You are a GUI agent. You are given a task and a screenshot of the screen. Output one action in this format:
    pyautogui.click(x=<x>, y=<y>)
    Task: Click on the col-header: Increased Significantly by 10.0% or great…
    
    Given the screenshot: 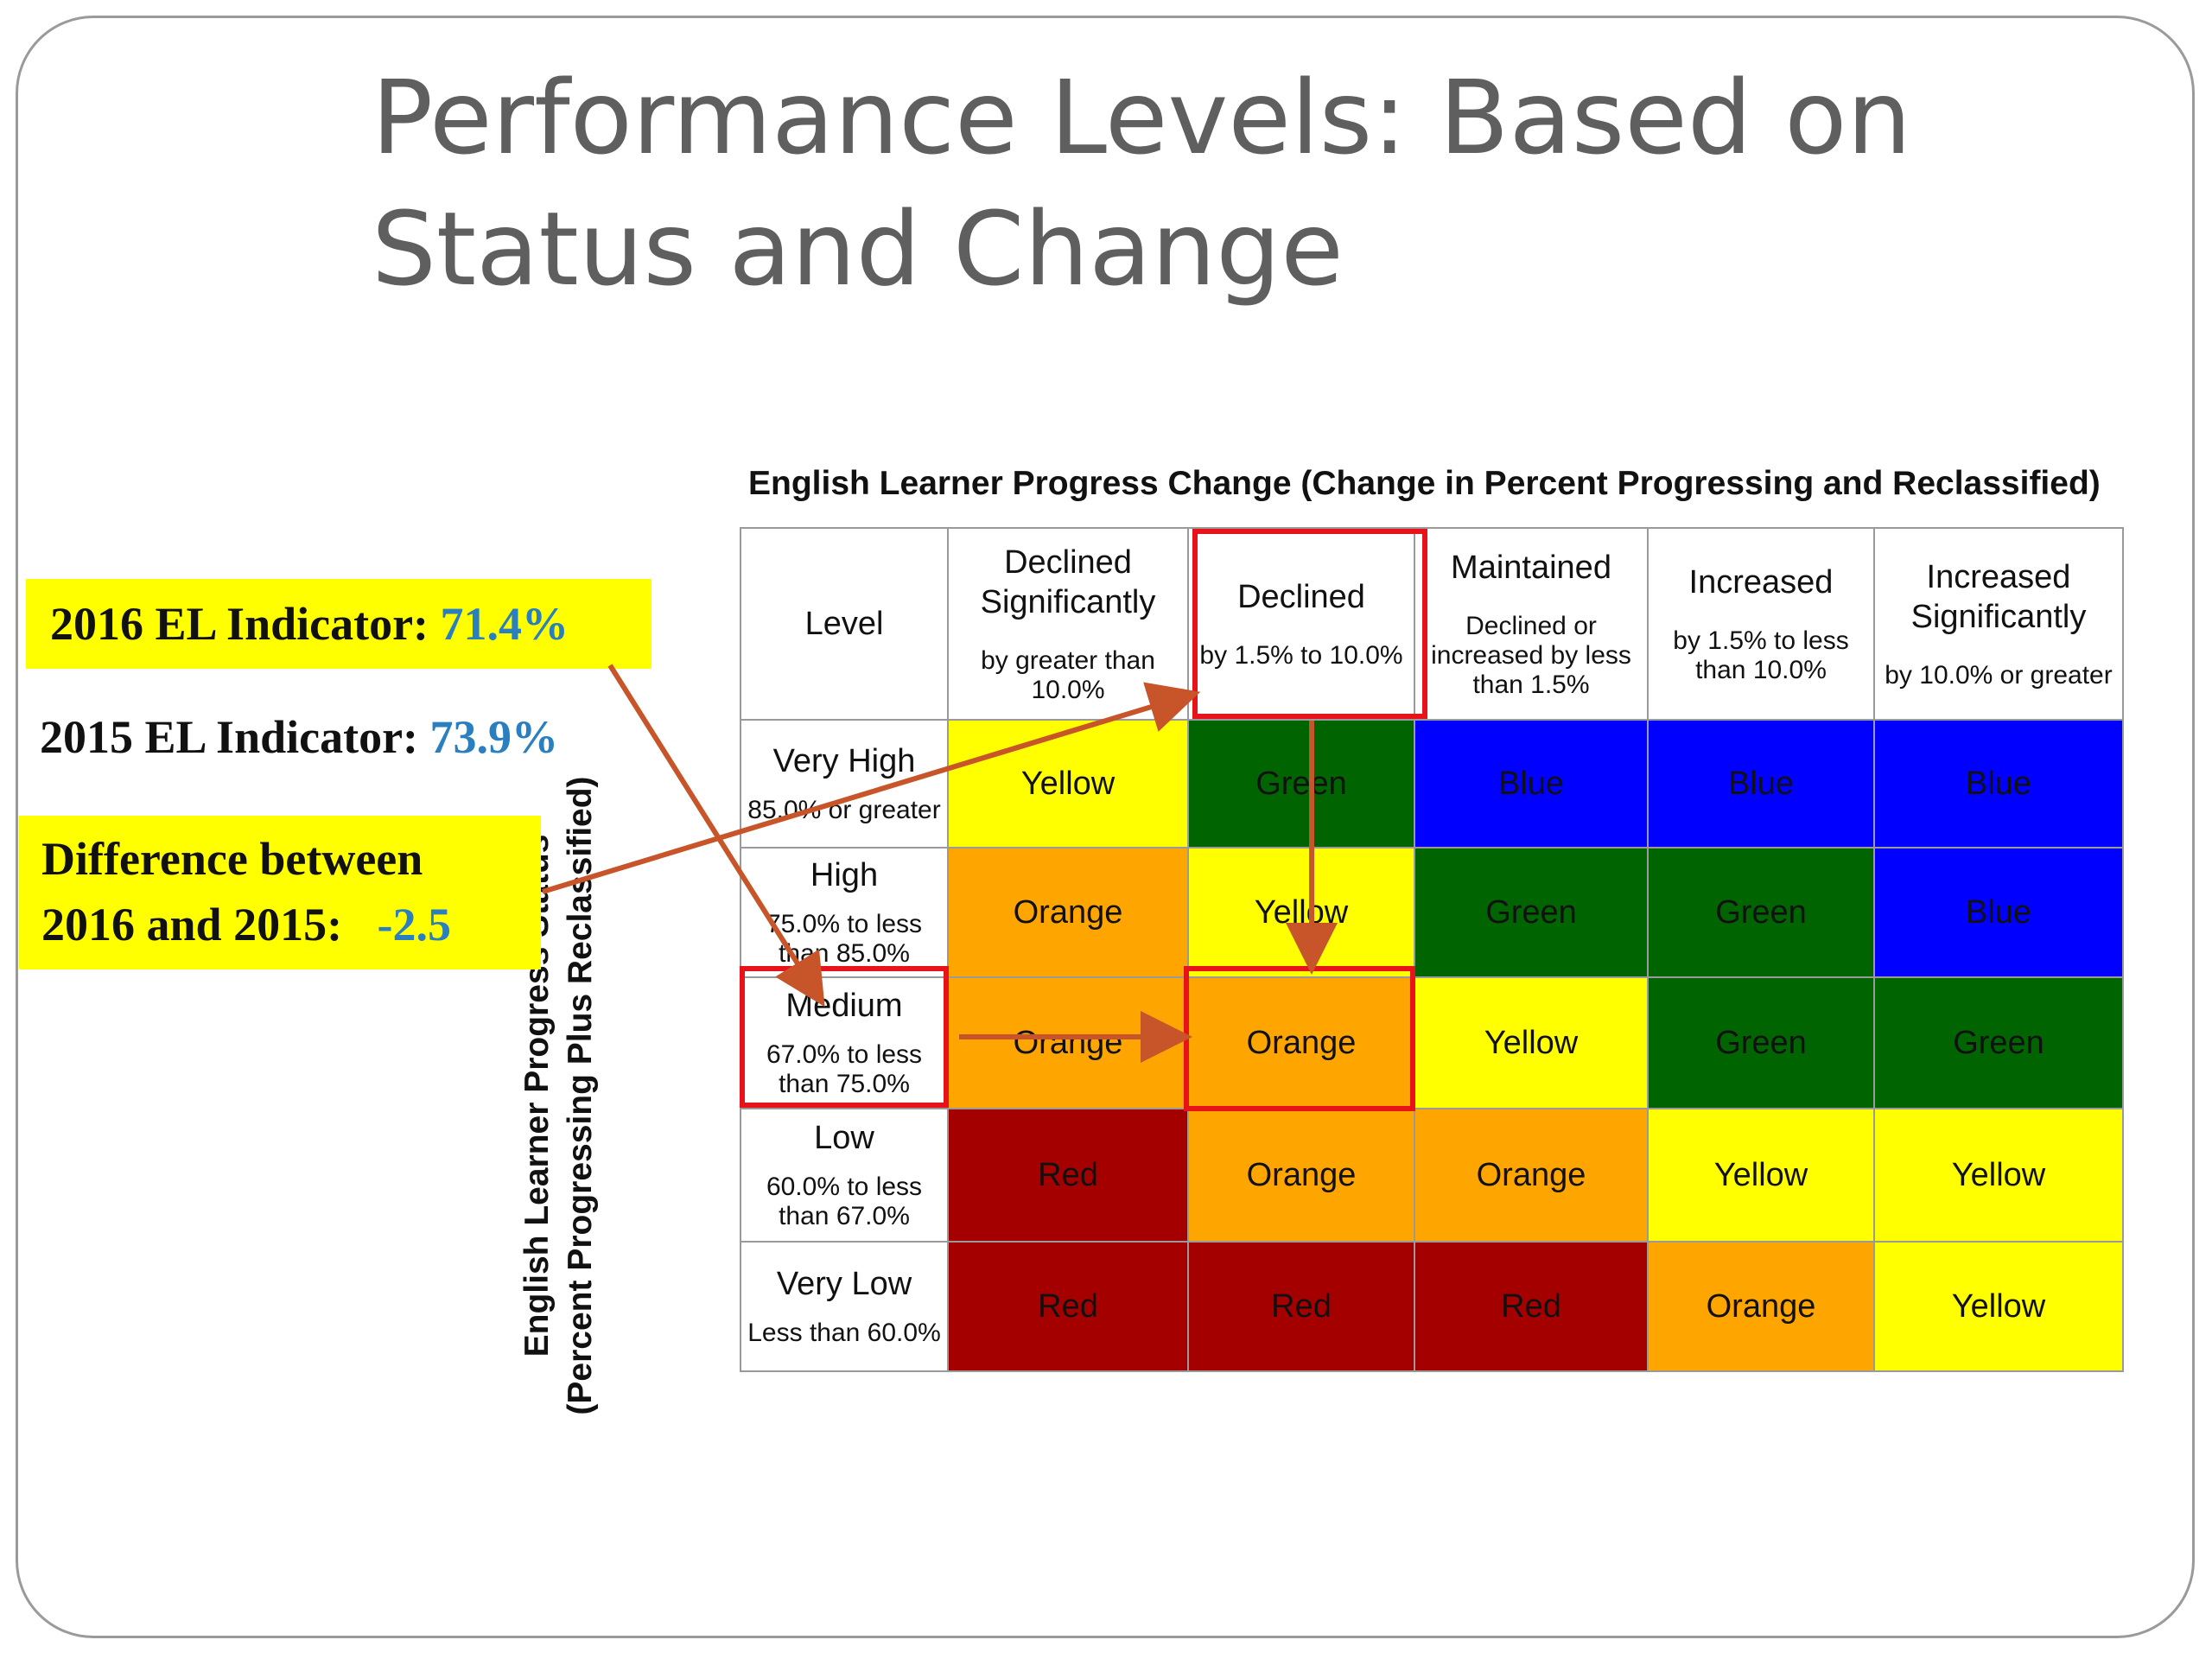 What is the action you would take?
    pyautogui.click(x=1998, y=624)
    